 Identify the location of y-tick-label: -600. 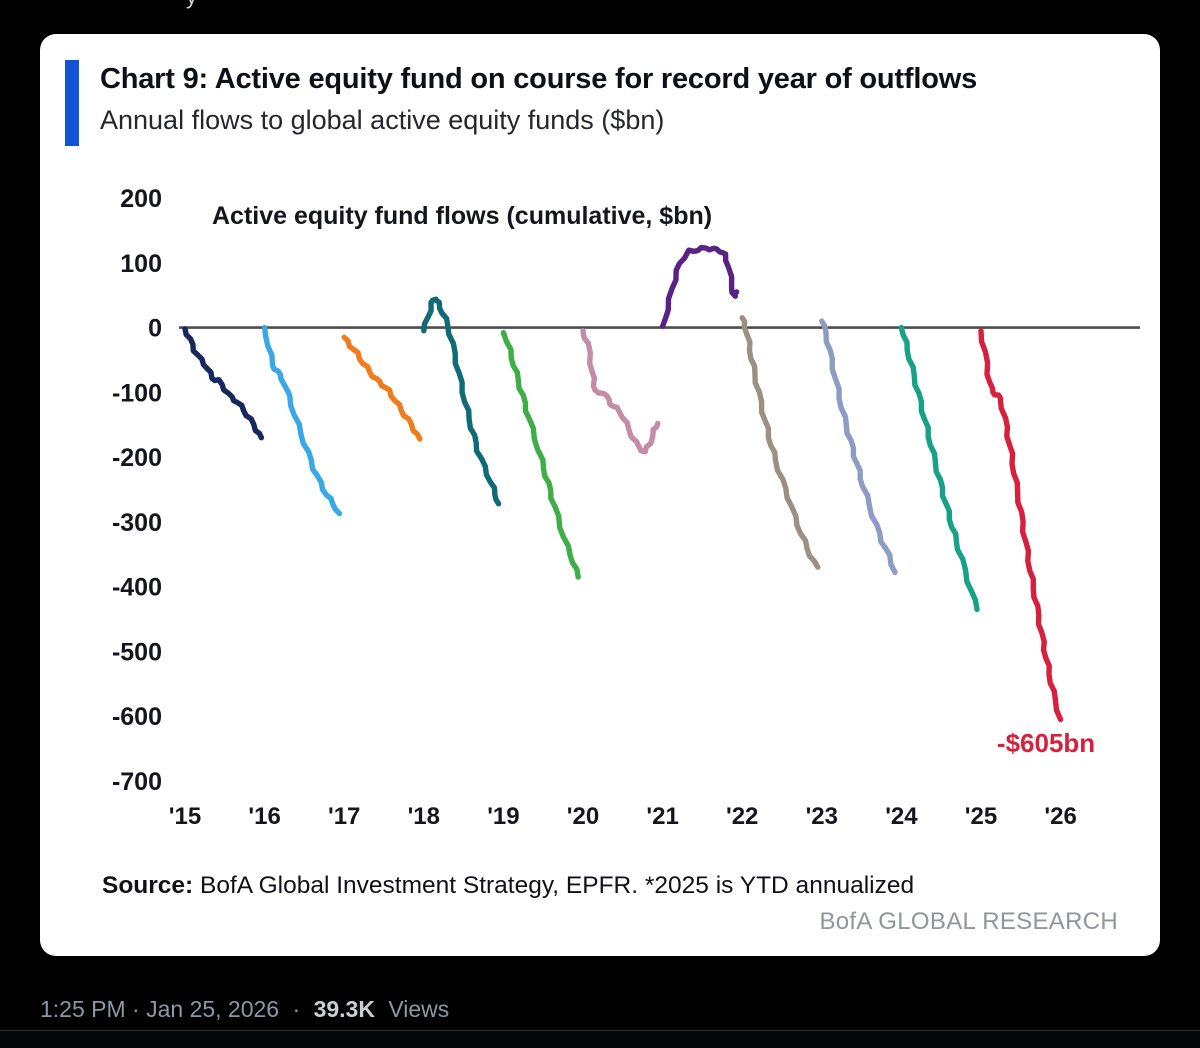
(137, 717).